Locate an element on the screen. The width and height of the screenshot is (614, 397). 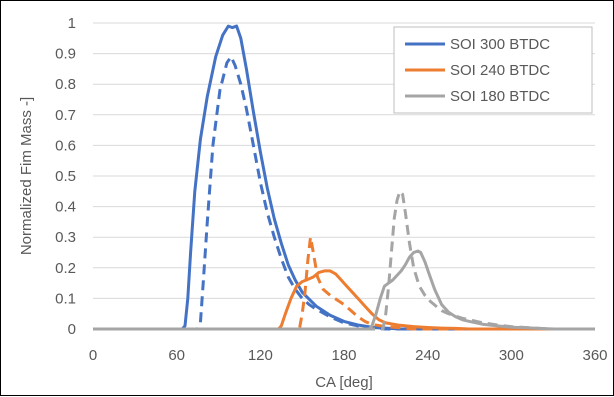
x-tick-label: 300 is located at coordinates (511, 355).